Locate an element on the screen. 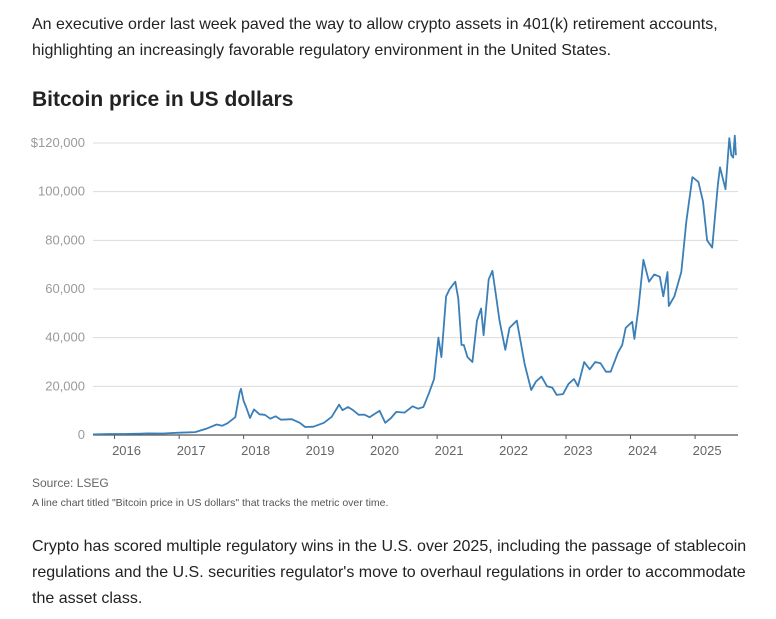 The image size is (776, 619). x-tick-label: 2019 is located at coordinates (320, 450).